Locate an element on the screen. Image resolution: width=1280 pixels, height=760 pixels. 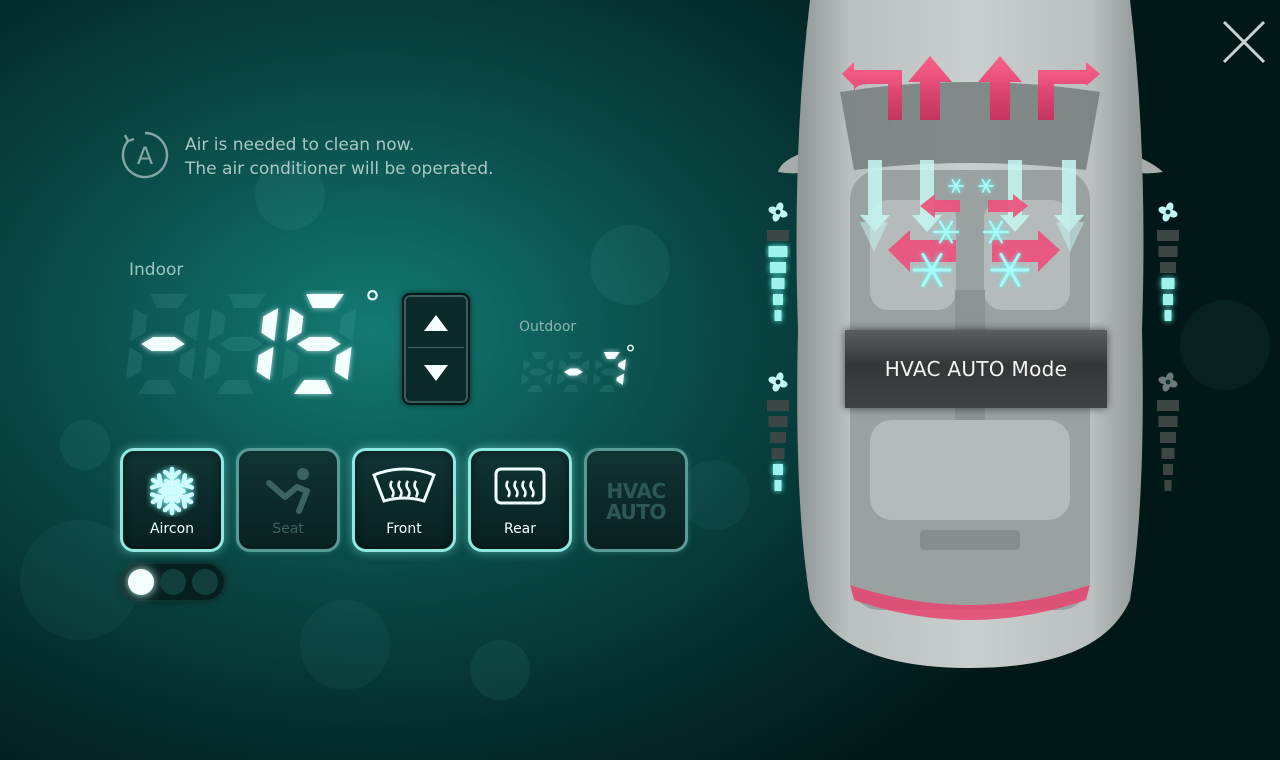
front-label: Front is located at coordinates (404, 529).